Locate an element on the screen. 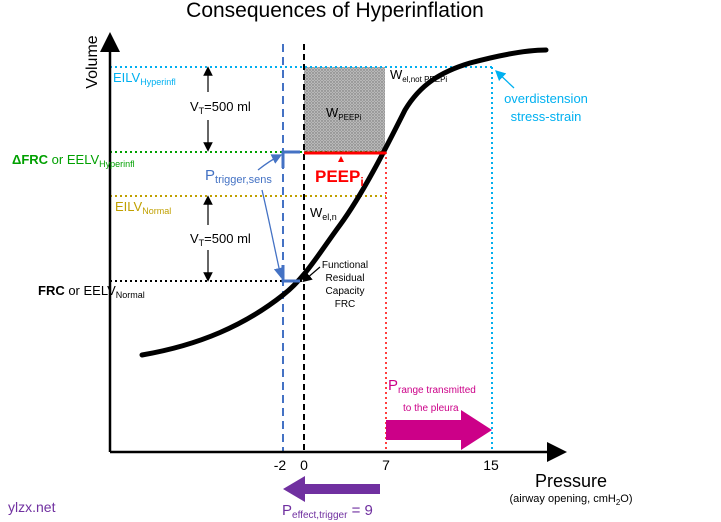 Image resolution: width=721 pixels, height=522 pixels. x-tick-minus-2: -2 is located at coordinates (280, 465).